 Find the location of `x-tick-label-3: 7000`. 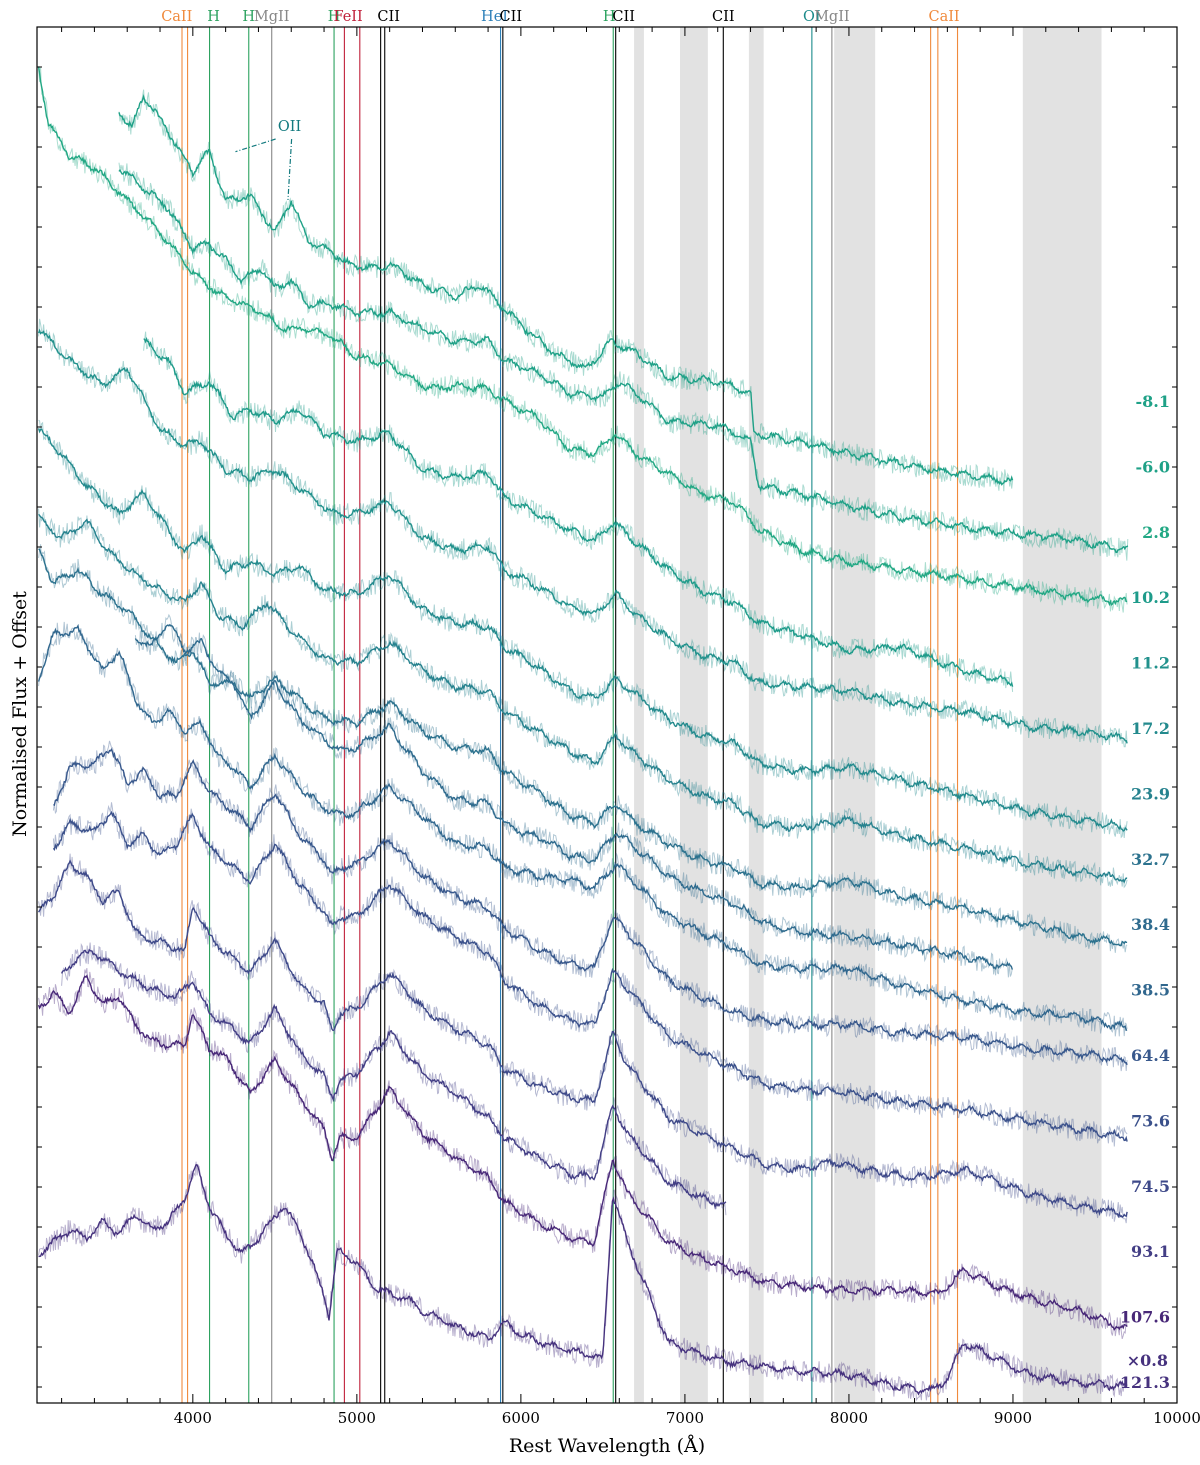

x-tick-label-3: 7000 is located at coordinates (685, 1418).